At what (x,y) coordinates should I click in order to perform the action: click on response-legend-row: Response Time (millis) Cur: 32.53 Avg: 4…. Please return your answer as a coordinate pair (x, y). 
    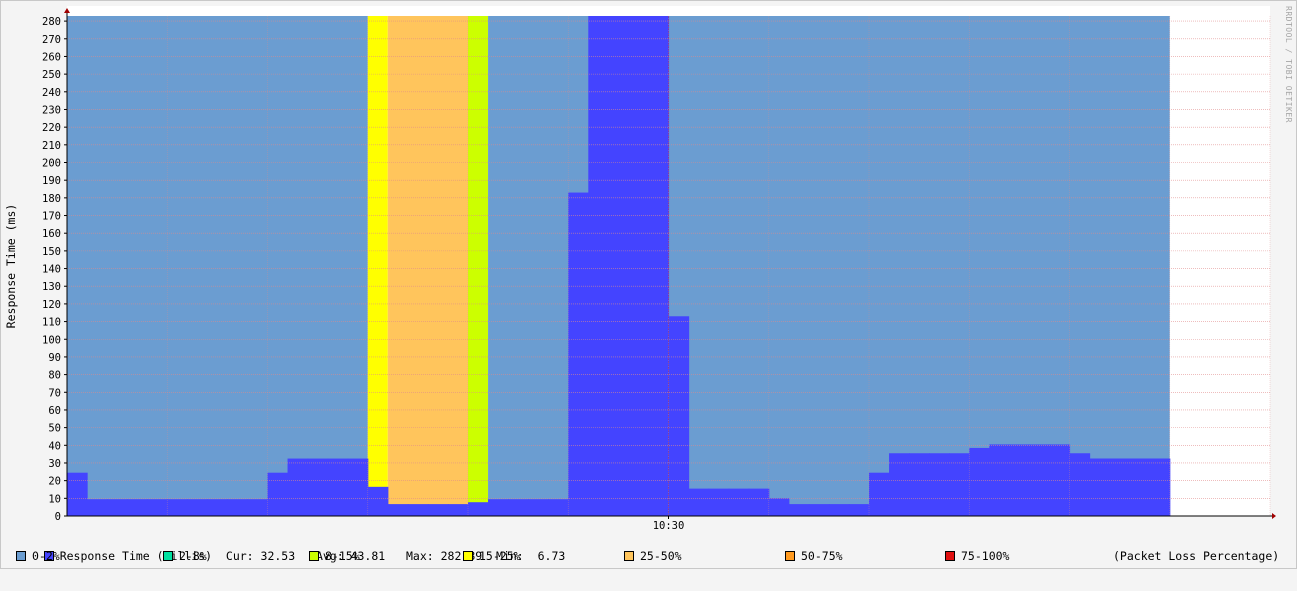
    Looking at the image, I should click on (290, 549).